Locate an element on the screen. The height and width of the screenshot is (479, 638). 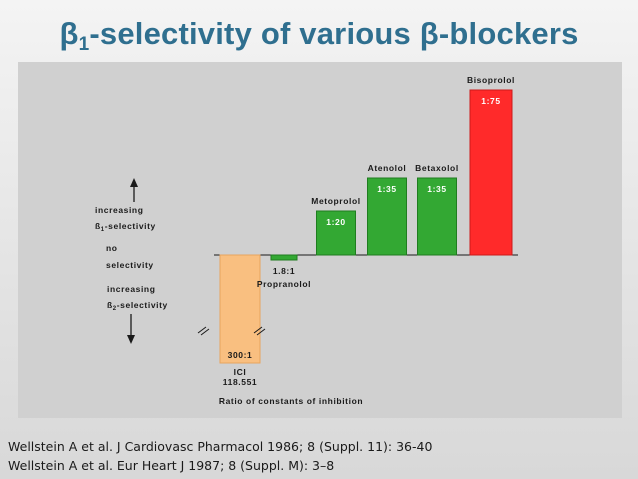
annotation-increasing-b1-line1: increasing is located at coordinates (119, 210).